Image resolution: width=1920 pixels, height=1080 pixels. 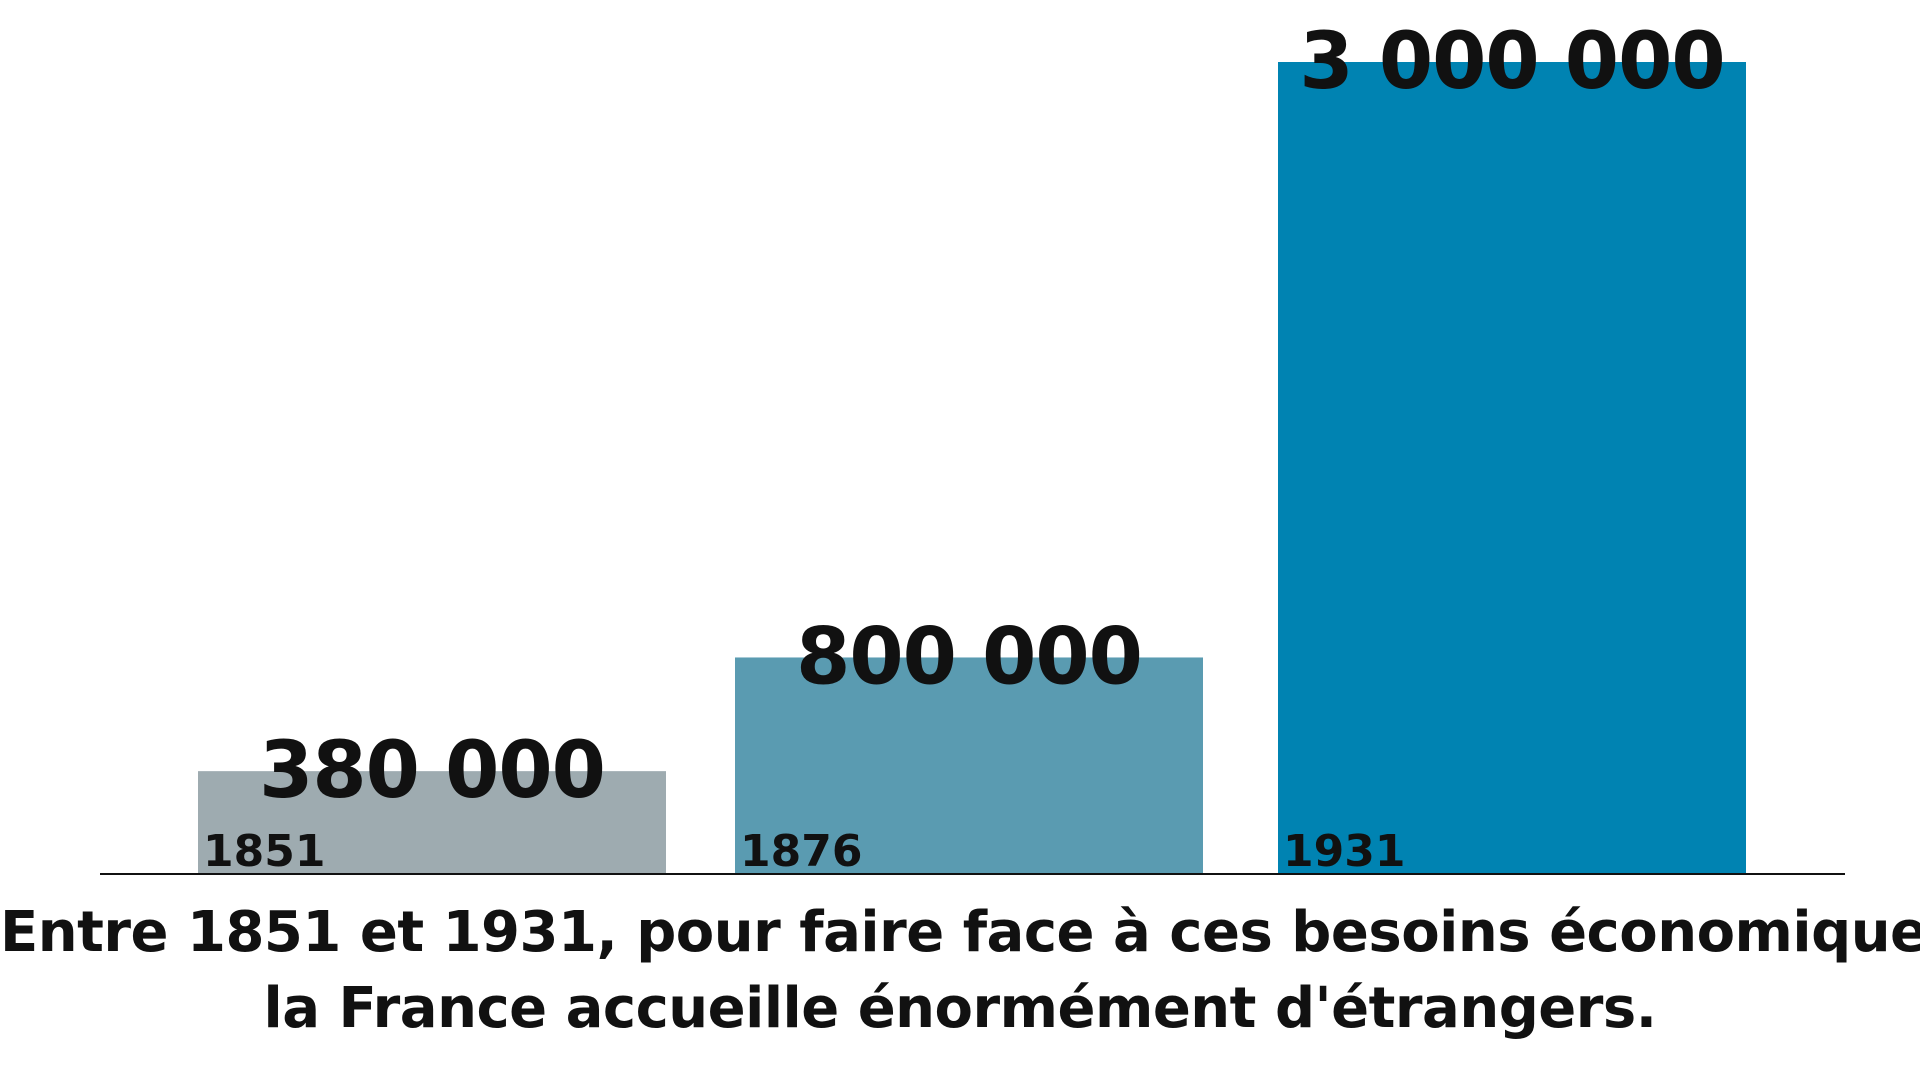 What do you see at coordinates (801, 851) in the screenshot?
I see `category-label-1876: 1876` at bounding box center [801, 851].